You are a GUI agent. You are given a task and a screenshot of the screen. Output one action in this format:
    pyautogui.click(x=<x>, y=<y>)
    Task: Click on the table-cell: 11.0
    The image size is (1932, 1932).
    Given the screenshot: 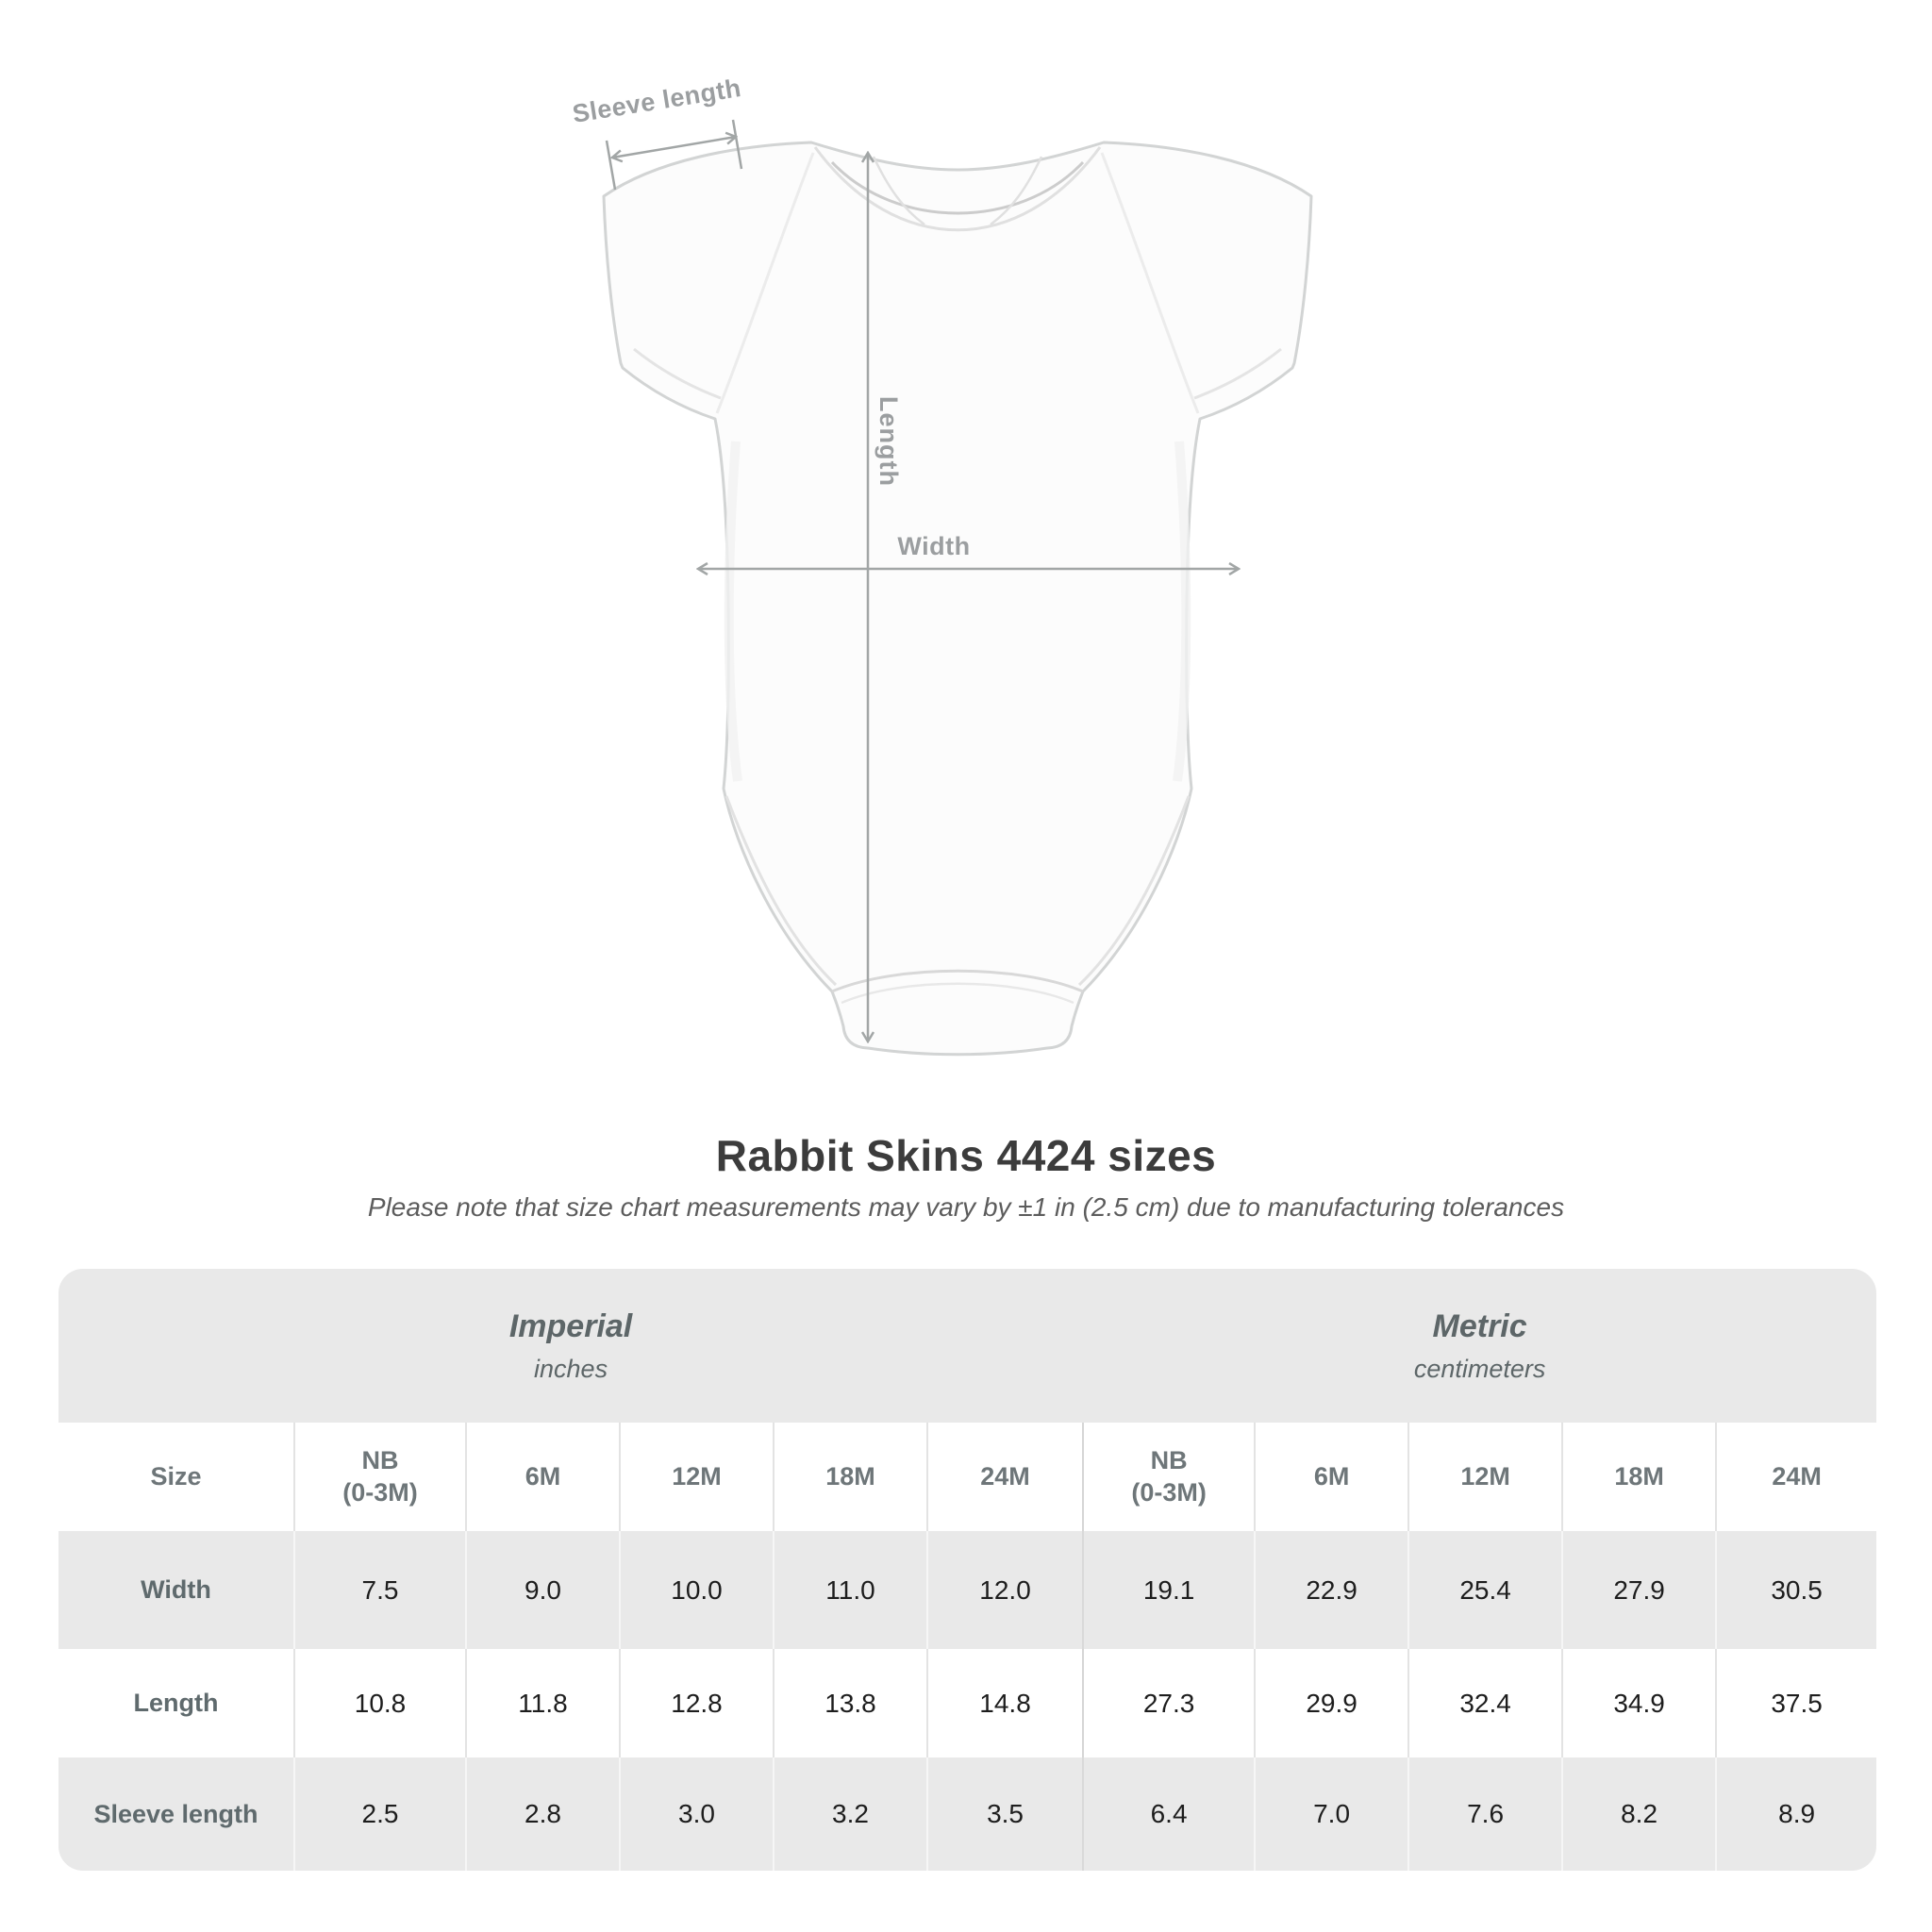 What is the action you would take?
    pyautogui.click(x=850, y=1590)
    